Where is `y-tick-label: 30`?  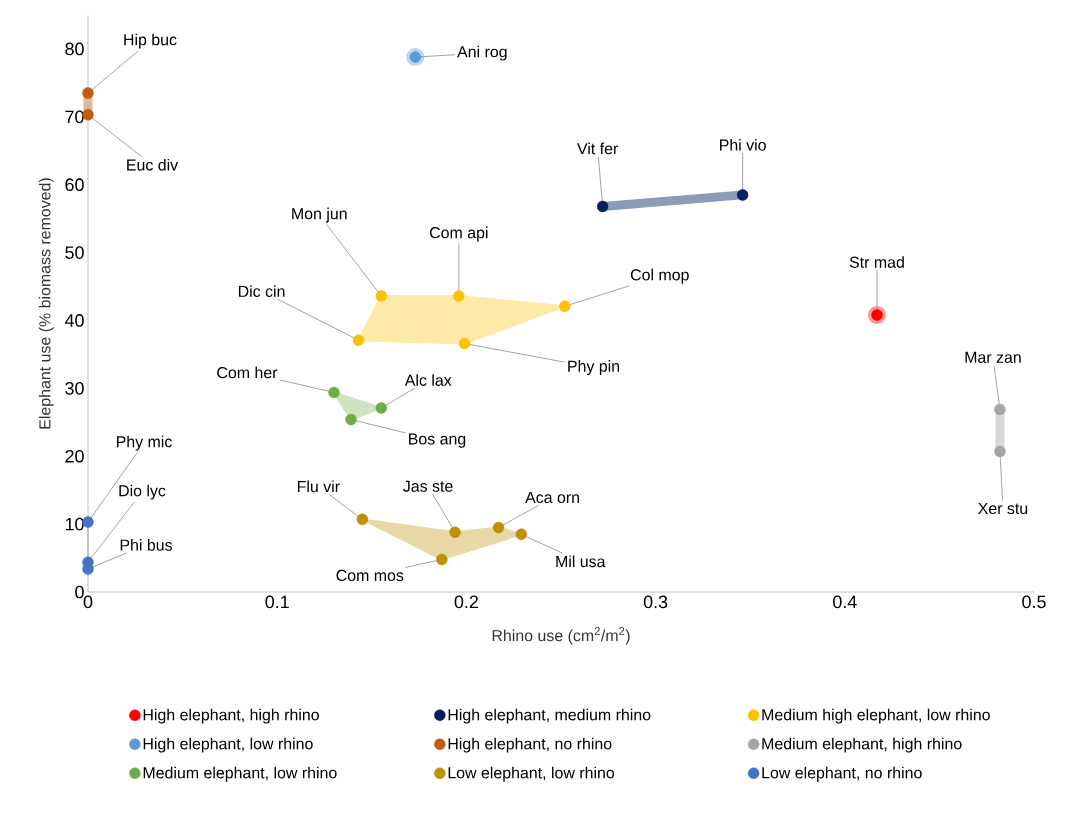
y-tick-label: 30 is located at coordinates (74, 388).